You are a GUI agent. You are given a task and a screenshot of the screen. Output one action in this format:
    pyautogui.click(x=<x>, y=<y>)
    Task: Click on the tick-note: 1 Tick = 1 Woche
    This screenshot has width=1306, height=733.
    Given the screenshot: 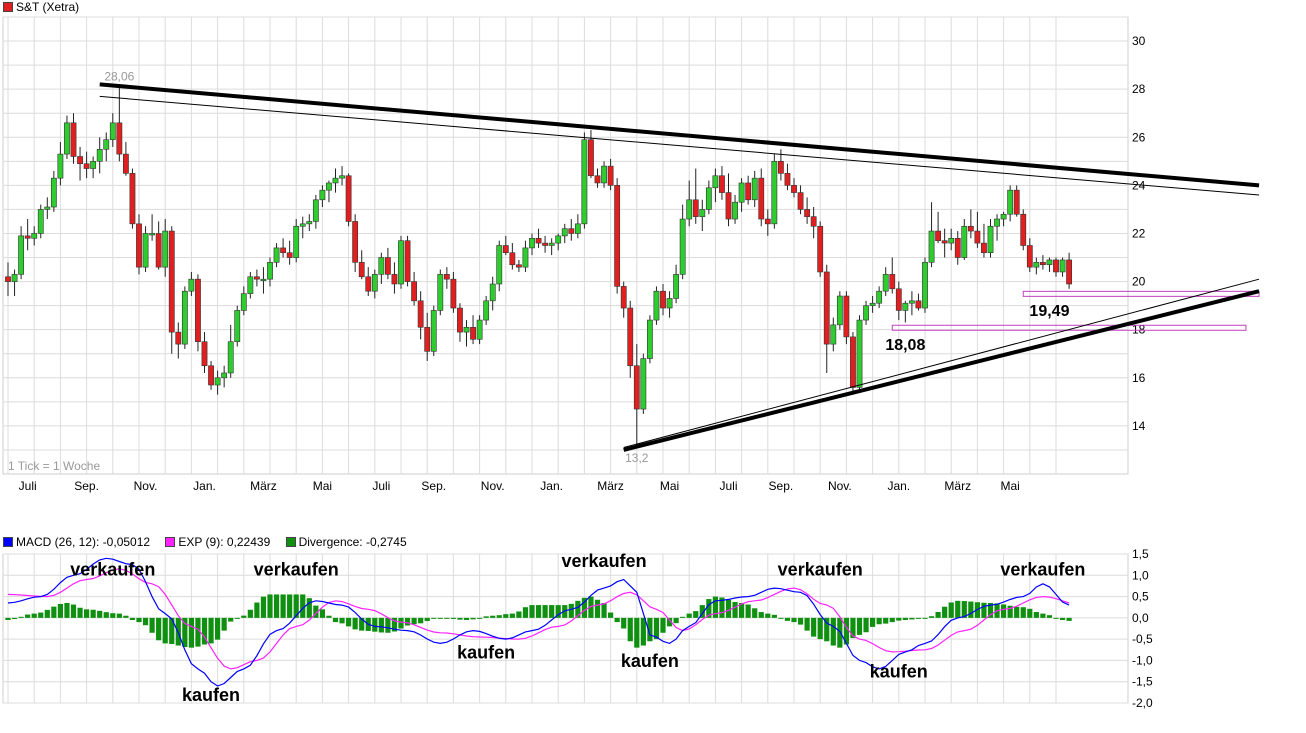 What is the action you would take?
    pyautogui.click(x=54, y=466)
    